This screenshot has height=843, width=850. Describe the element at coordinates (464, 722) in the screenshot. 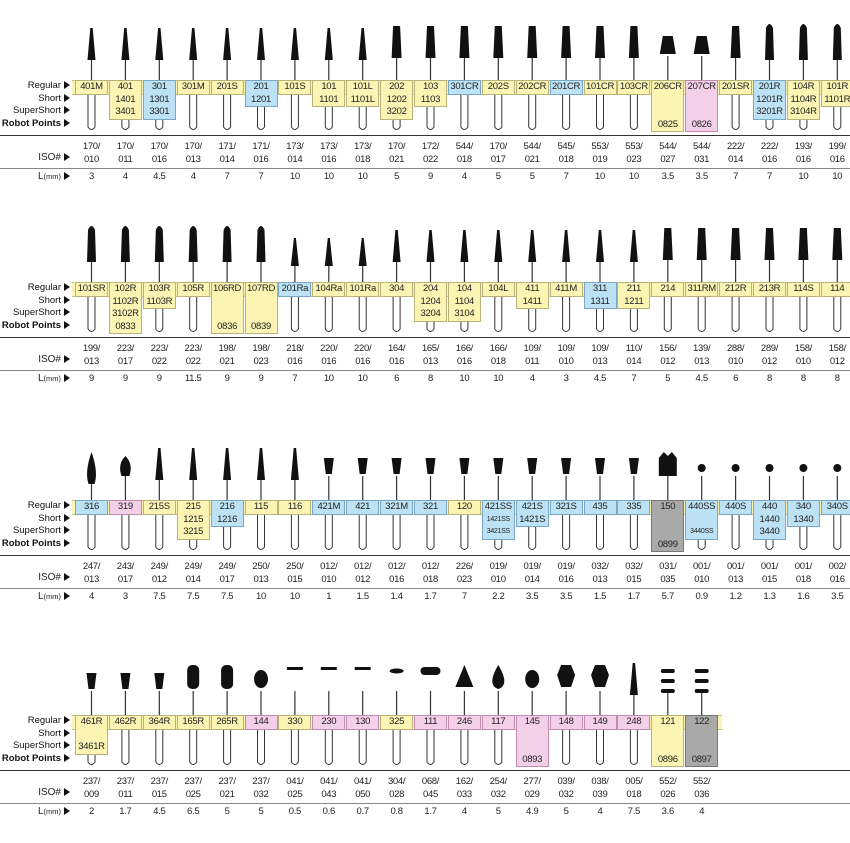

I see `bur-model-cell: 246` at that location.